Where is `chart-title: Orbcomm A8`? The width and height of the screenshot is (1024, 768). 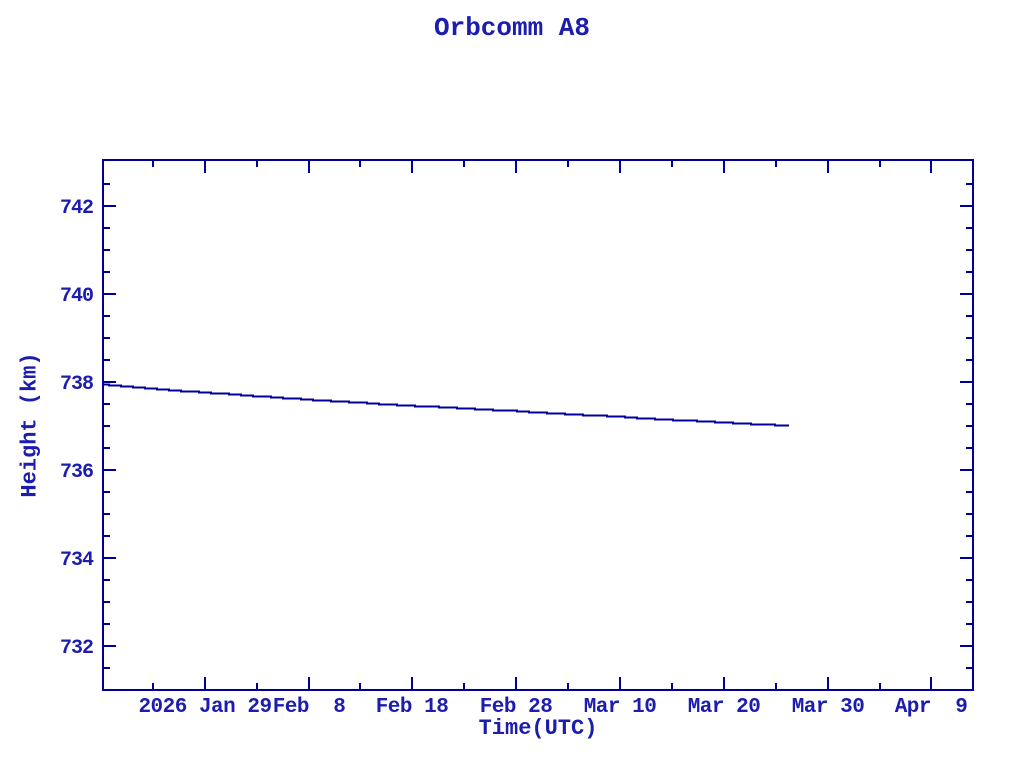 chart-title: Orbcomm A8 is located at coordinates (512, 28).